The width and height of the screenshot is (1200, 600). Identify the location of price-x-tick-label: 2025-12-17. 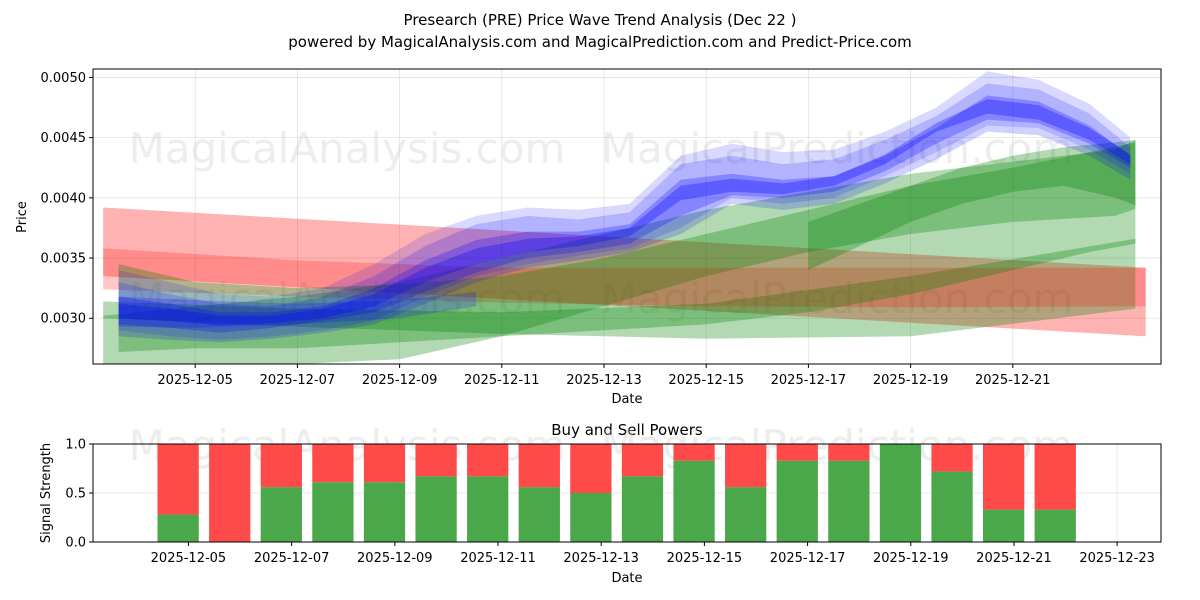
(809, 380).